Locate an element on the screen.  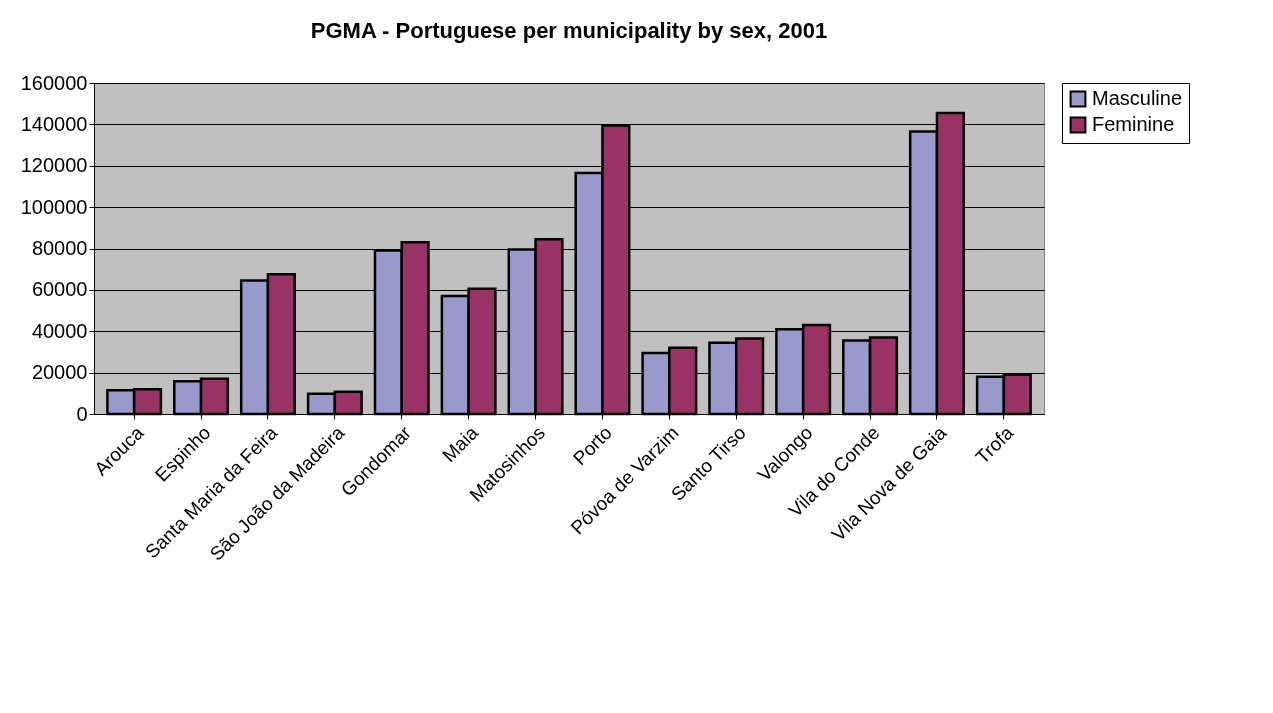
y-tick-label: 20000 is located at coordinates (59, 372).